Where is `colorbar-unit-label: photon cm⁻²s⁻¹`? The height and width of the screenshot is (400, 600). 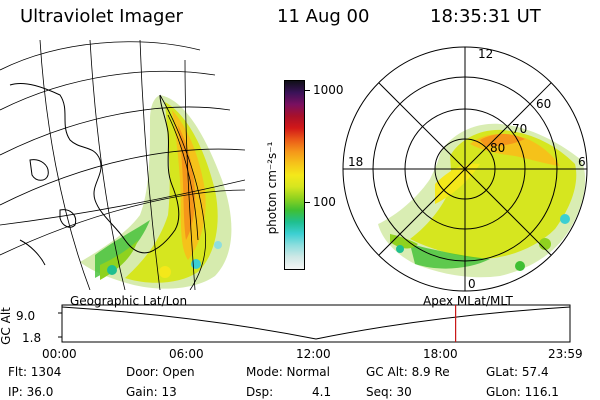 colorbar-unit-label: photon cm⁻²s⁻¹ is located at coordinates (272, 188).